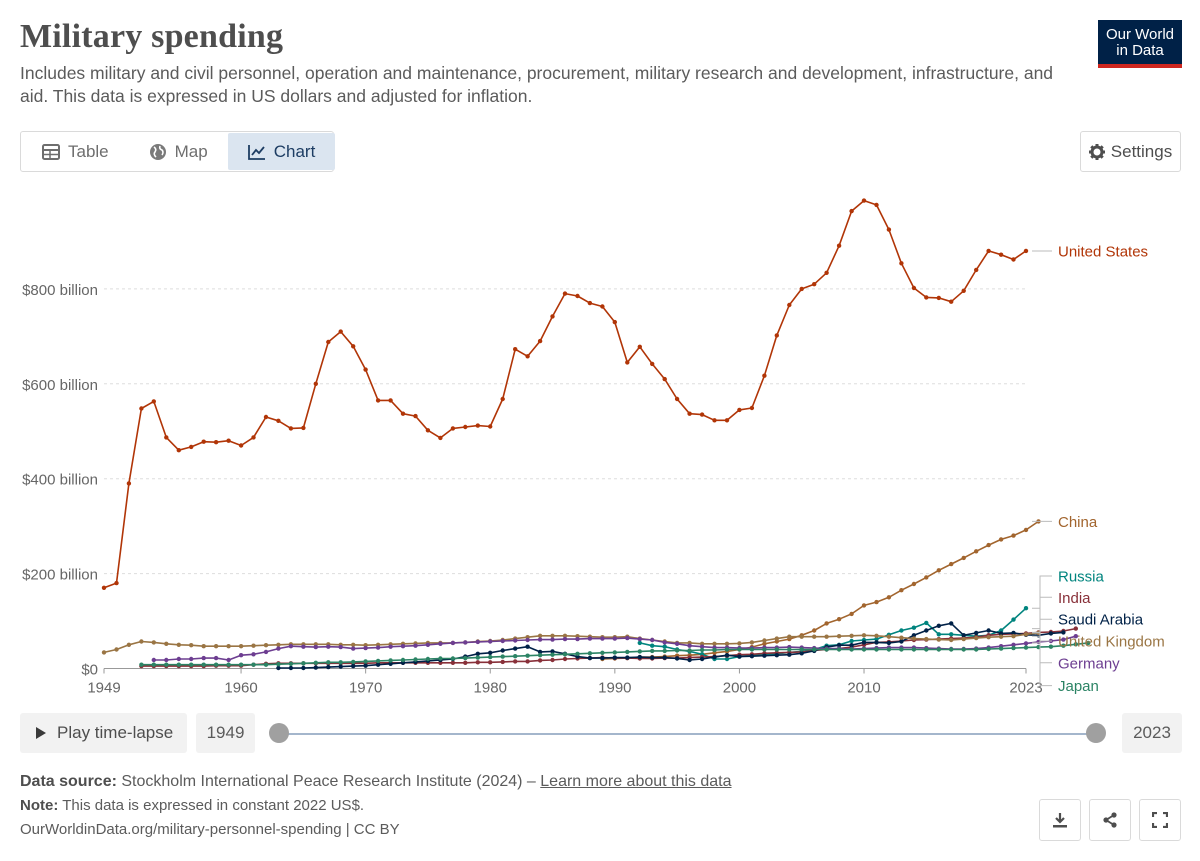  Describe the element at coordinates (1130, 151) in the screenshot. I see `settings-button: Settings` at that location.